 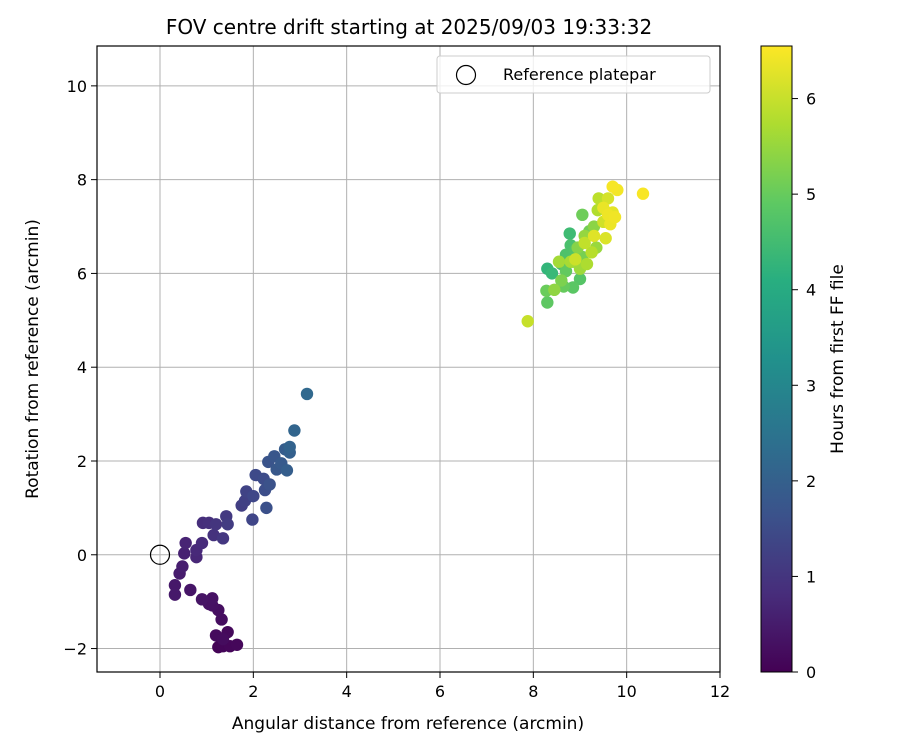 I want to click on x-tick-label: 2, so click(x=253, y=691).